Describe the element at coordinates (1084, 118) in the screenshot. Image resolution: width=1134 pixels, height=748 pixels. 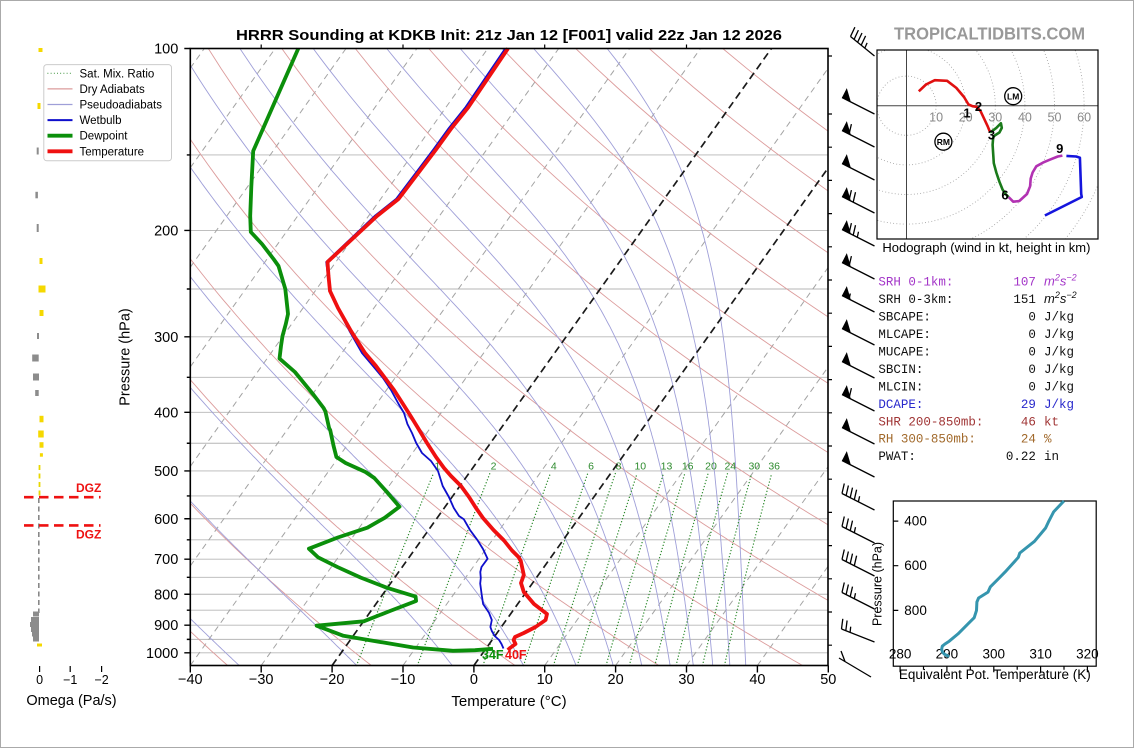
I see `svg-text: 60` at that location.